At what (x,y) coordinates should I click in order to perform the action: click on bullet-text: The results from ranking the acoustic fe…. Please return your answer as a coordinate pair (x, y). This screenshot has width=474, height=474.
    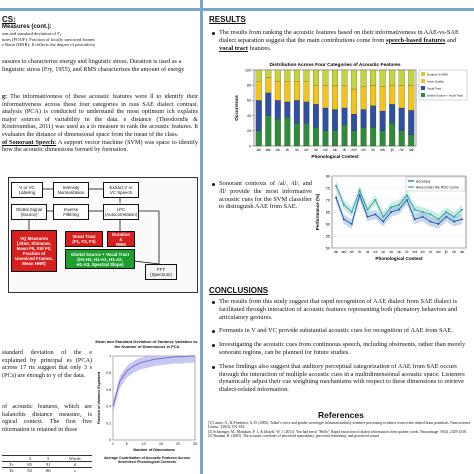
    Looking at the image, I should click on (344, 40).